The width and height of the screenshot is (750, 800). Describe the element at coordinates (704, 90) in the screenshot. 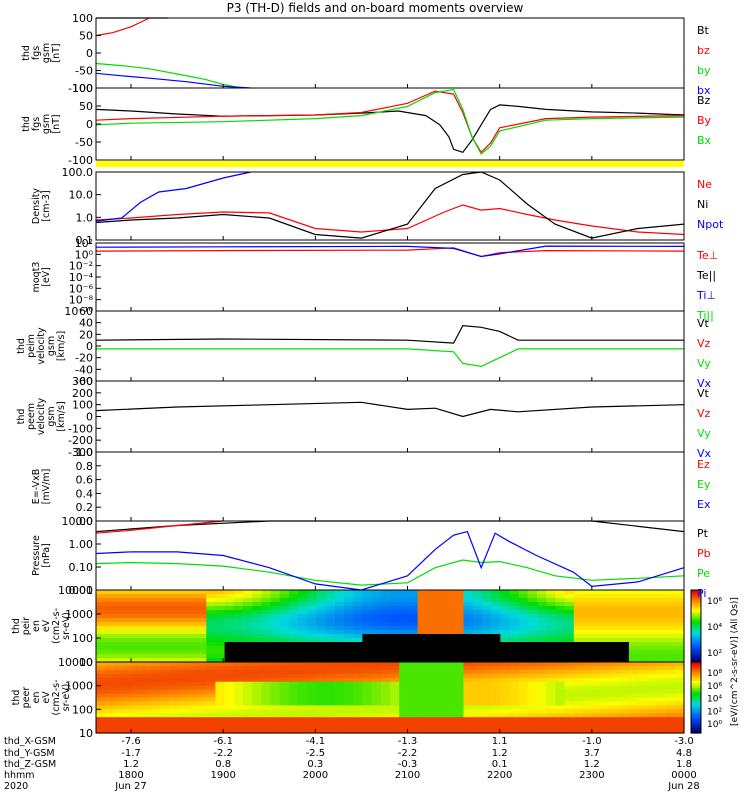

I see `legend-fgs_gsm-3: bx` at that location.